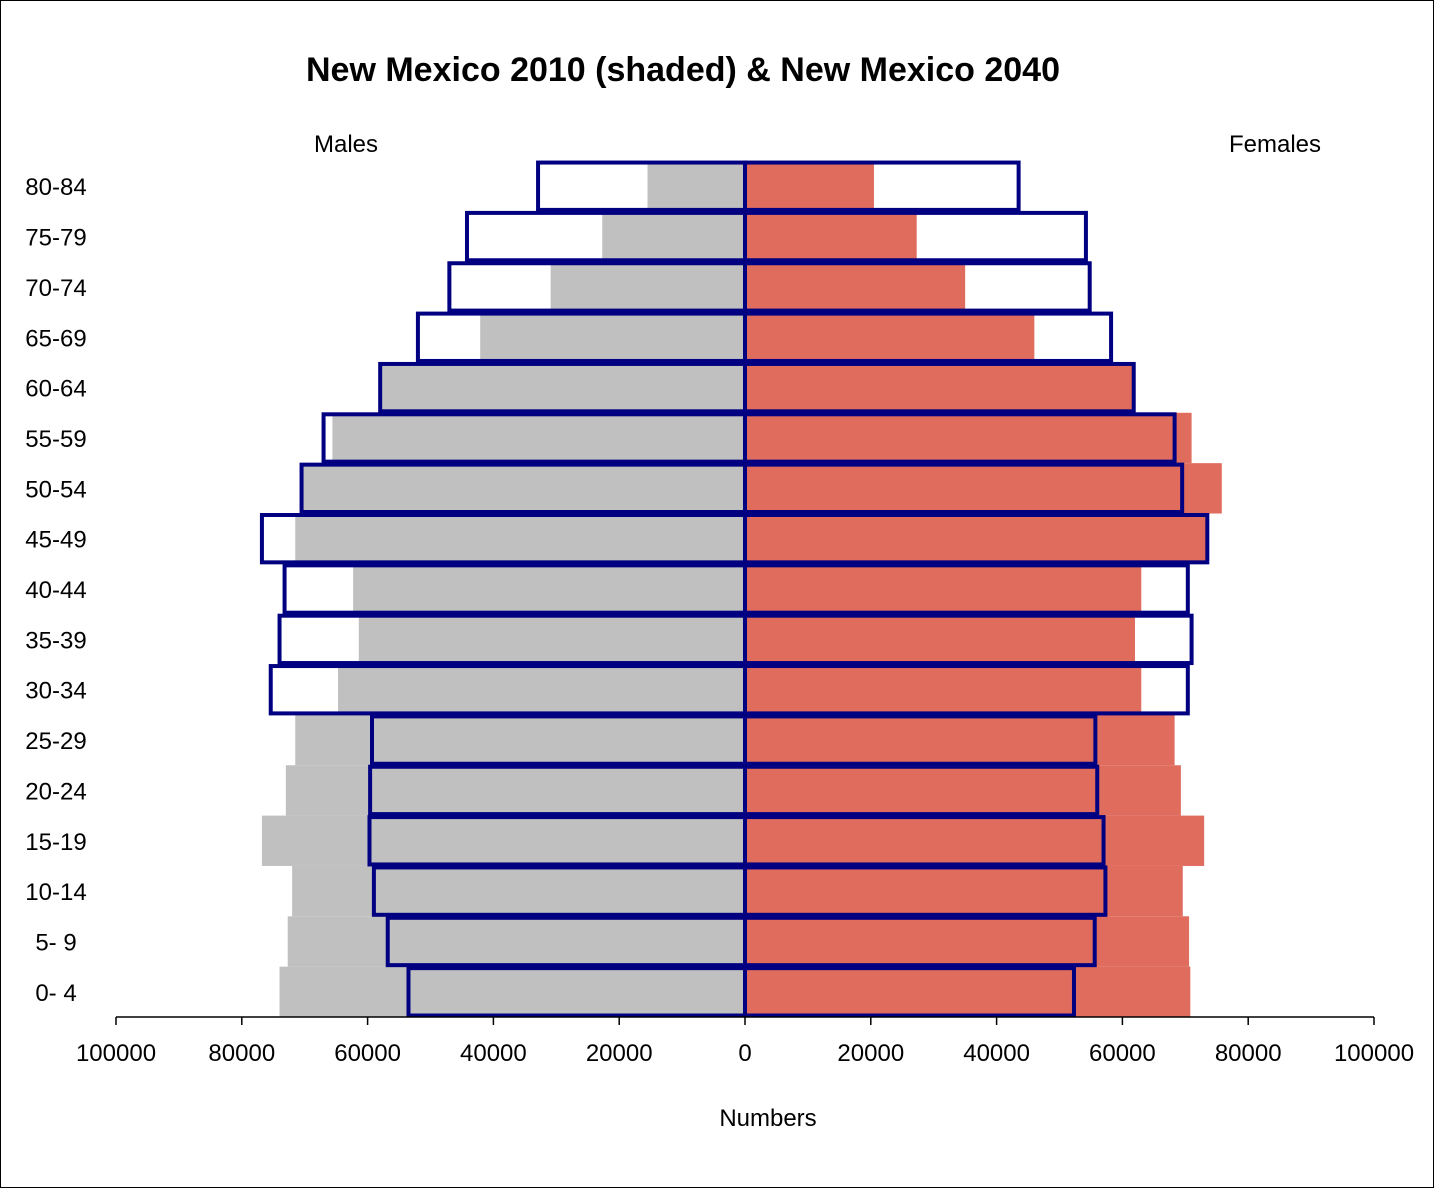 The image size is (1434, 1189). Describe the element at coordinates (55, 540) in the screenshot. I see `age-group-label: 45-49` at that location.